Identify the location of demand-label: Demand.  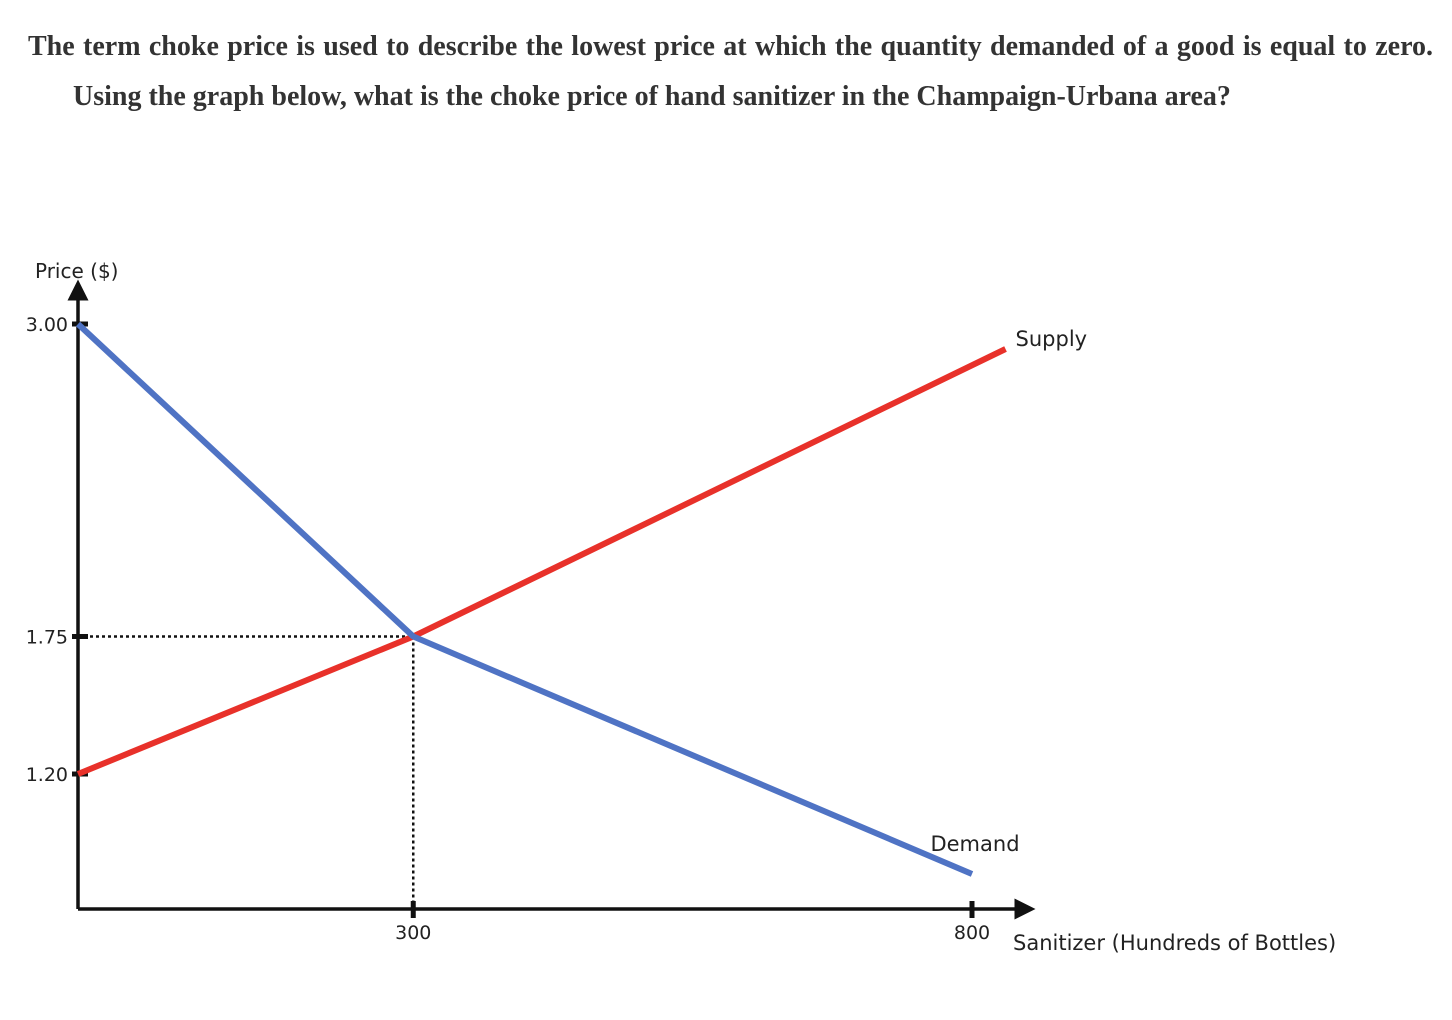
(974, 844).